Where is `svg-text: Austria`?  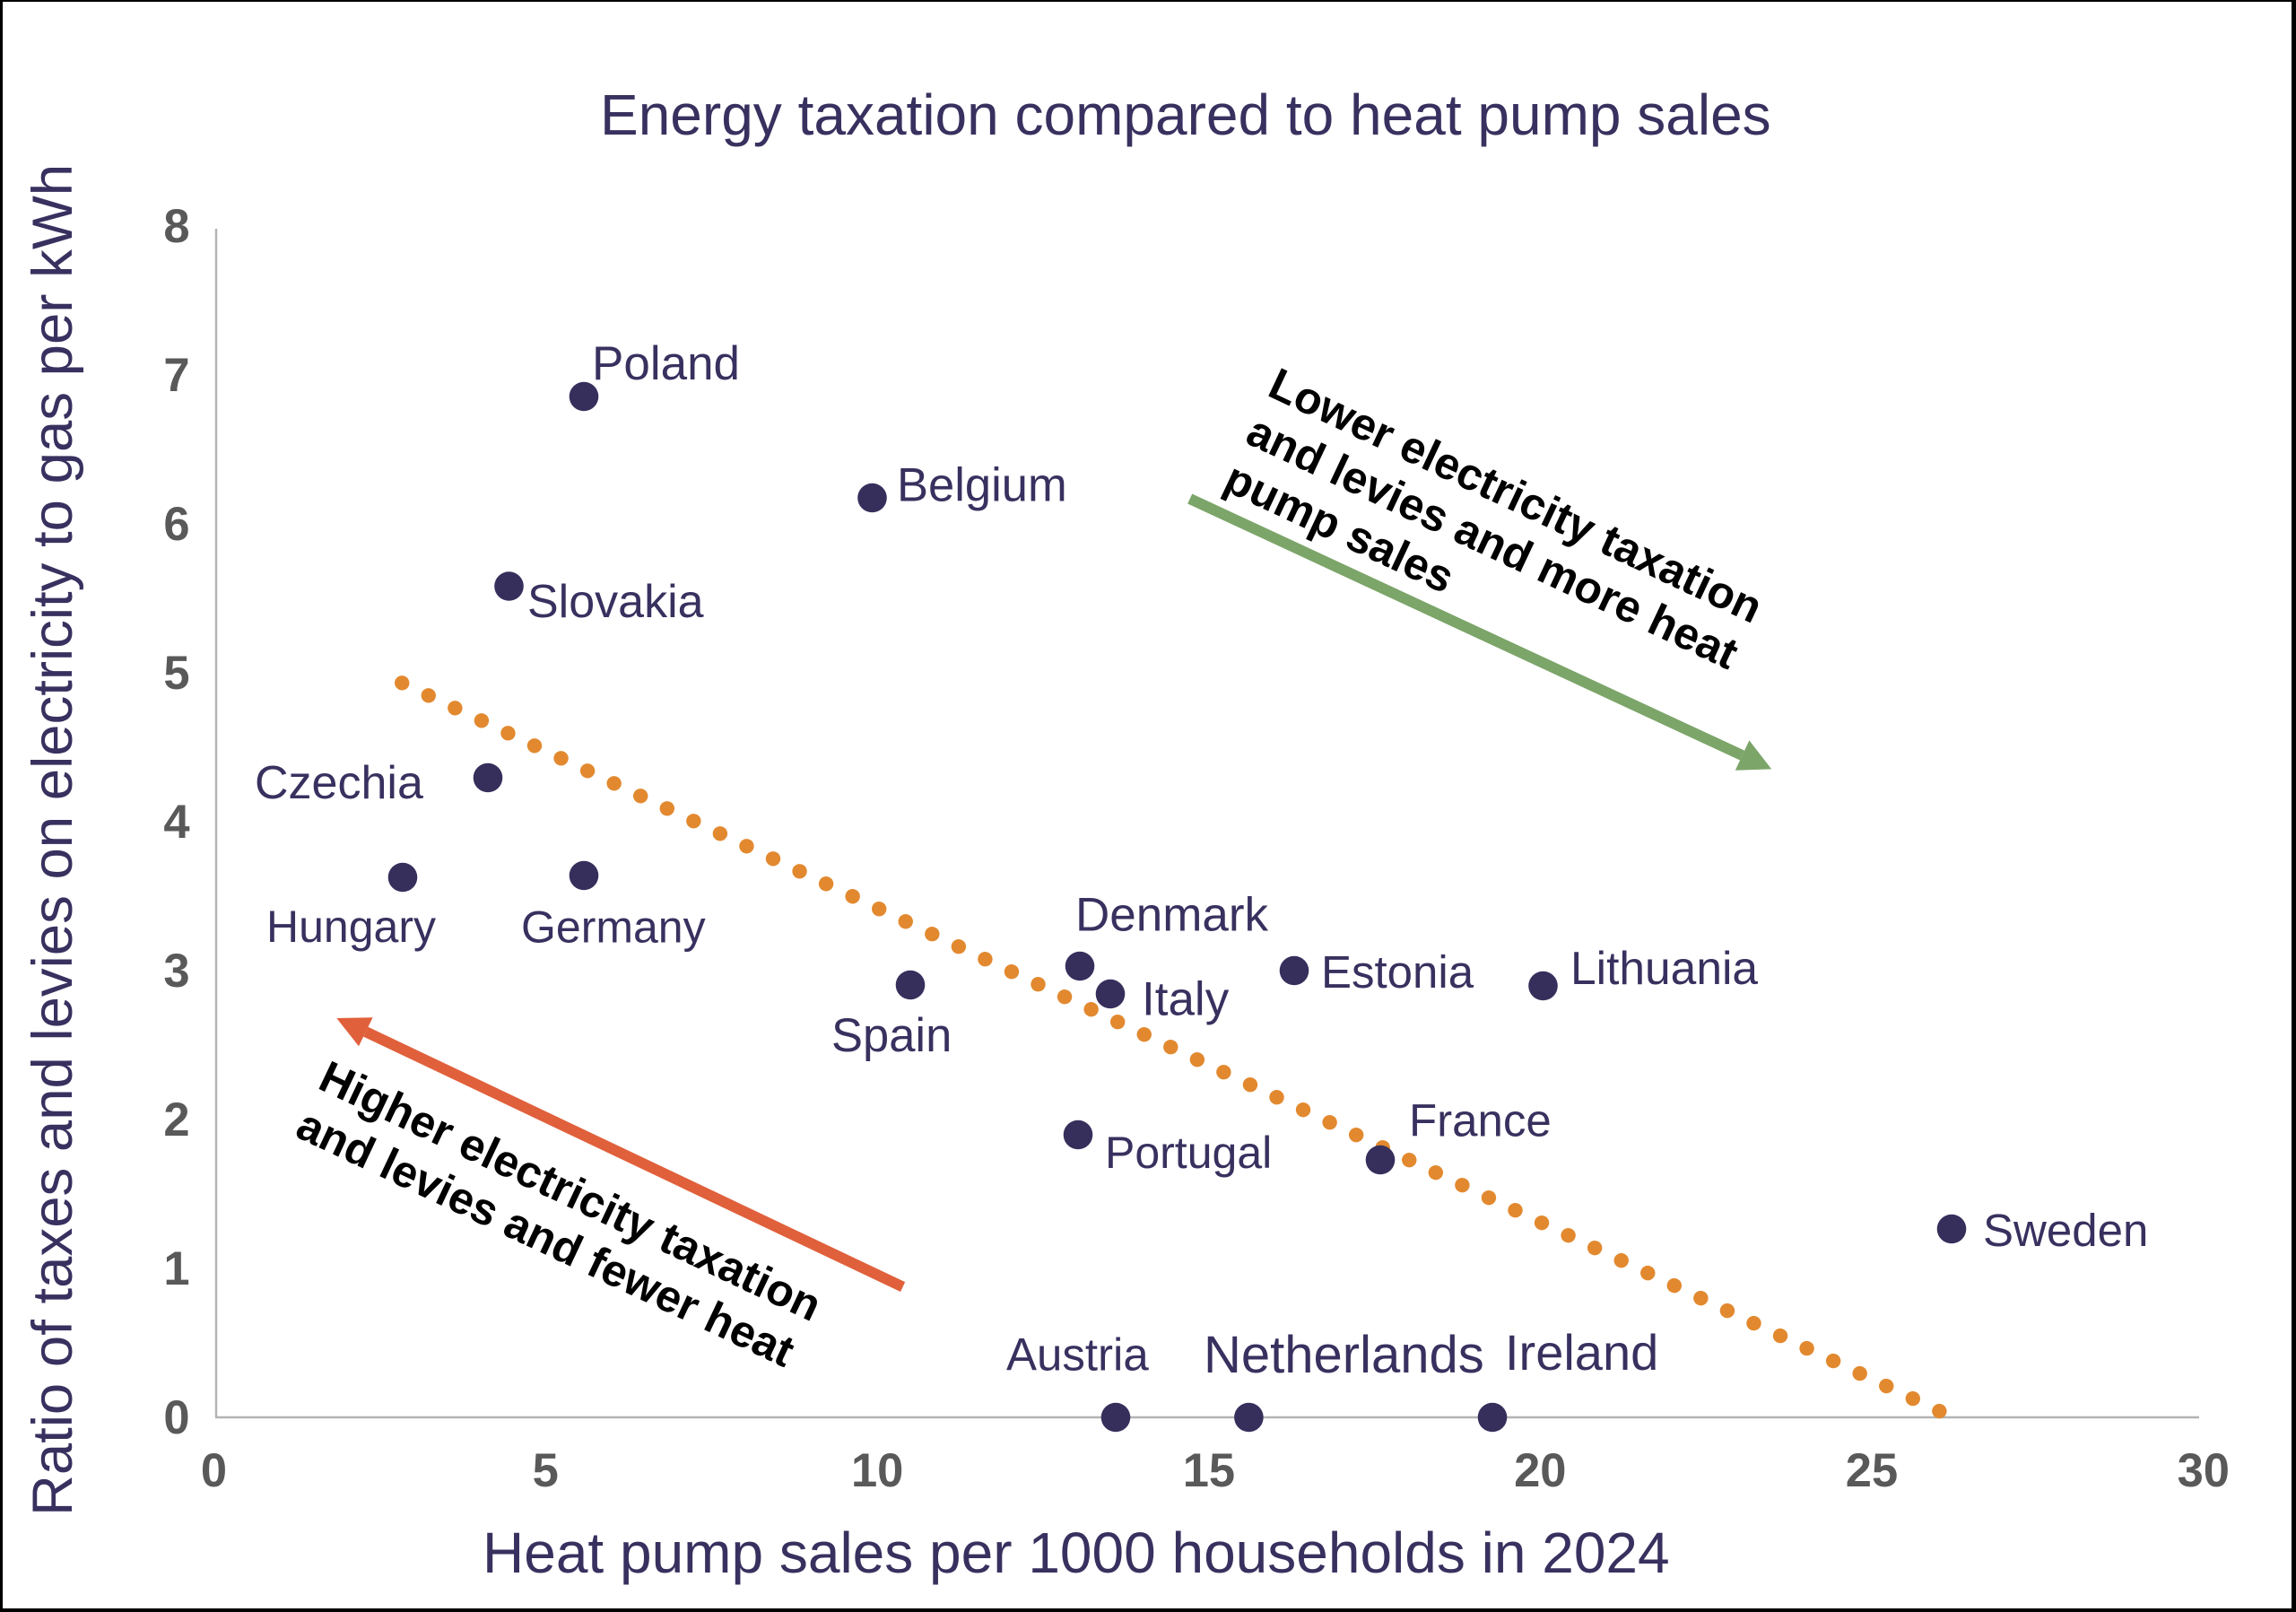
svg-text: Austria is located at coordinates (1077, 1355).